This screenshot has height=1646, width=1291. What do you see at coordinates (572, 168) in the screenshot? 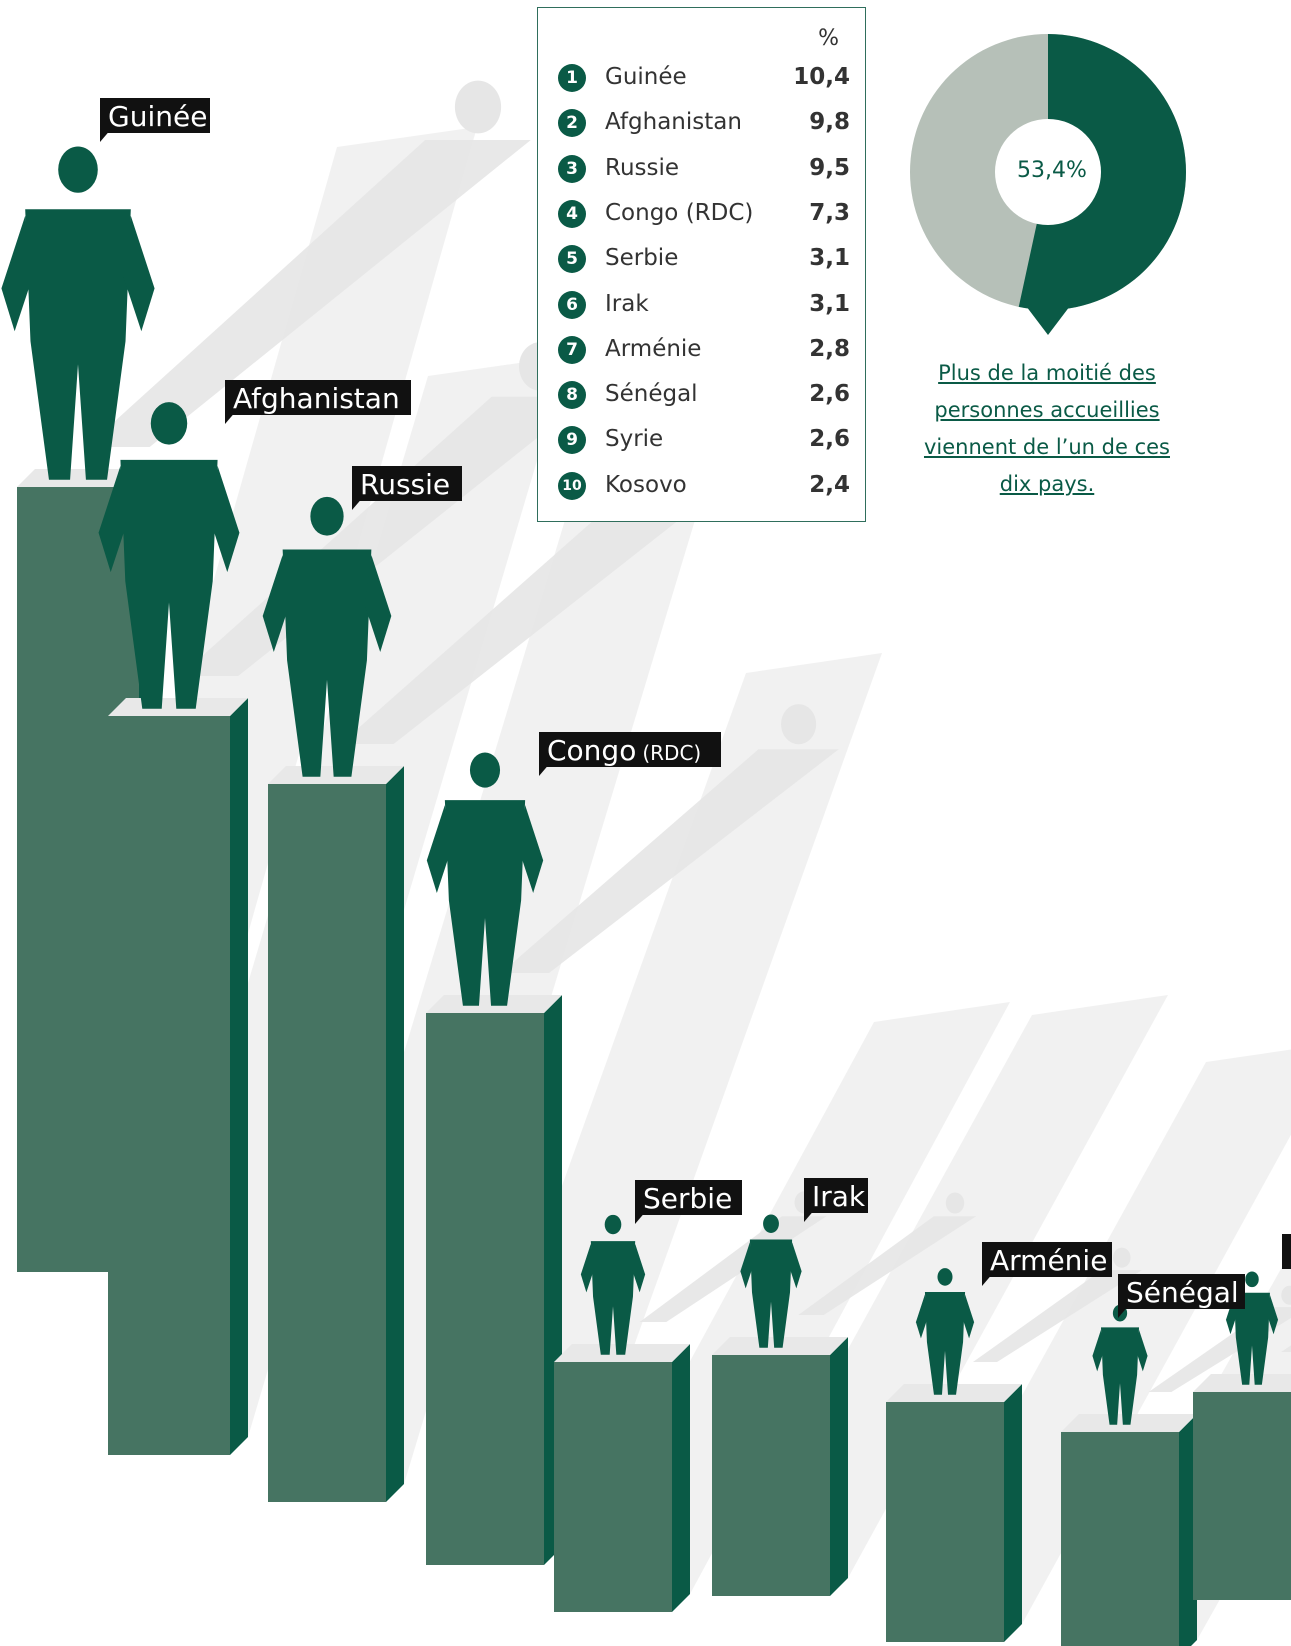
I see `legend-rank-badge: 3` at bounding box center [572, 168].